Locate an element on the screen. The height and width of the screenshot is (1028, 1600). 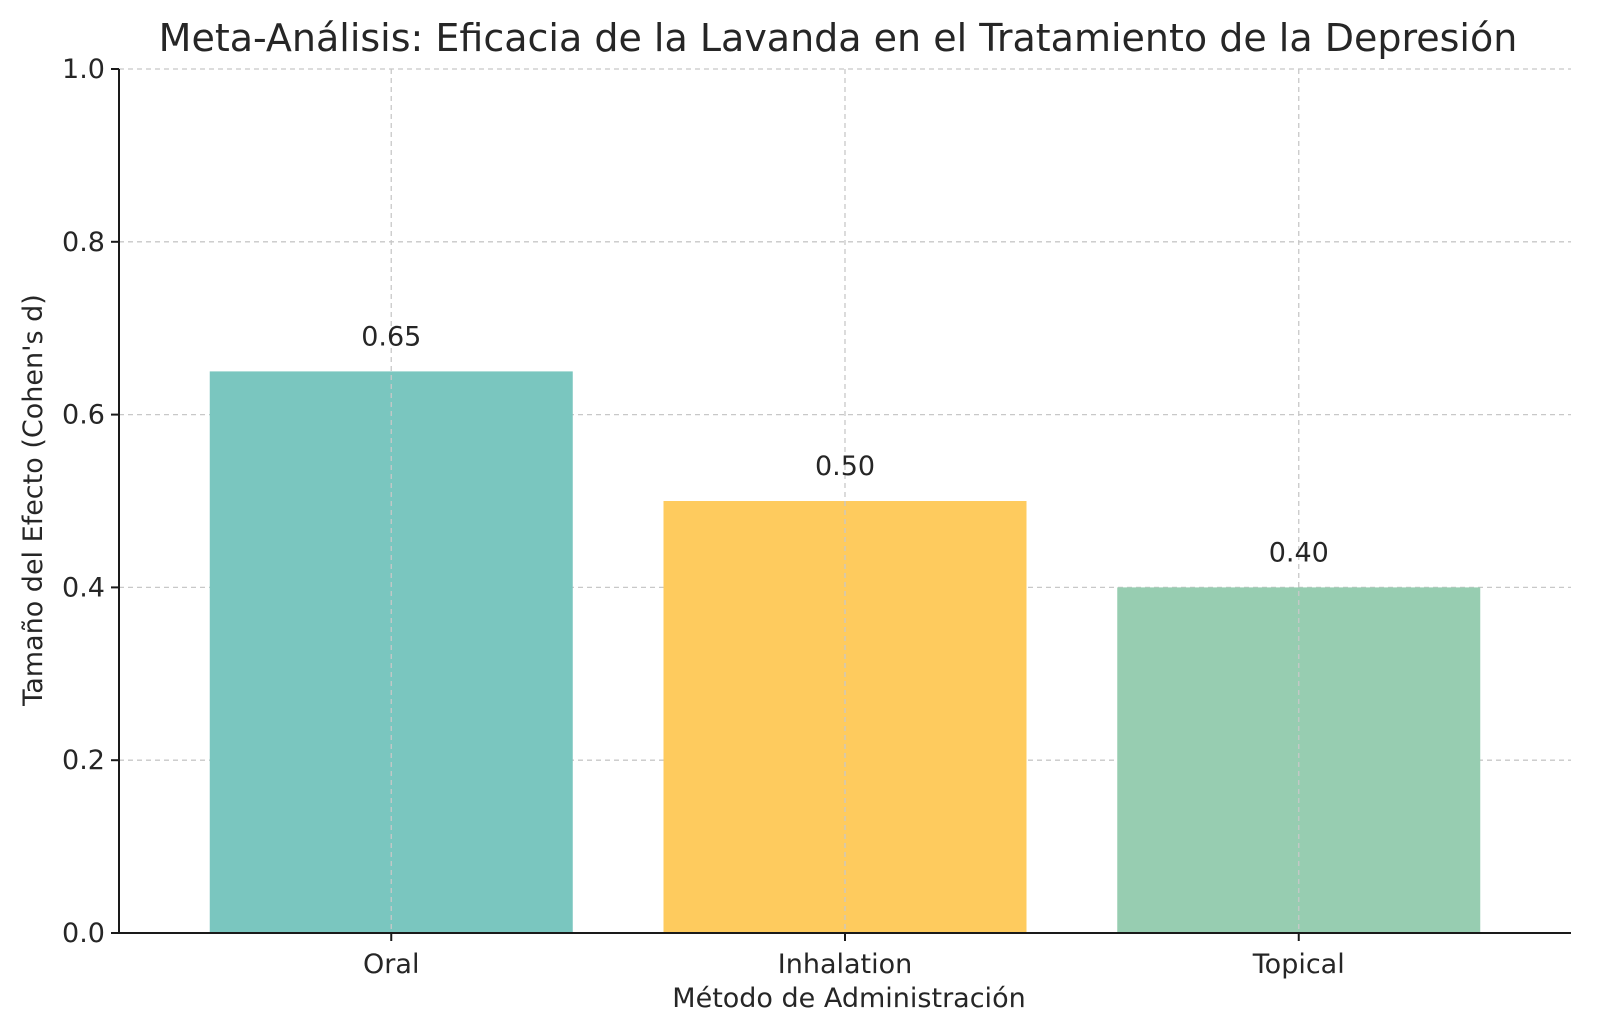
y-tick-label: 0.4 is located at coordinates (83, 587).